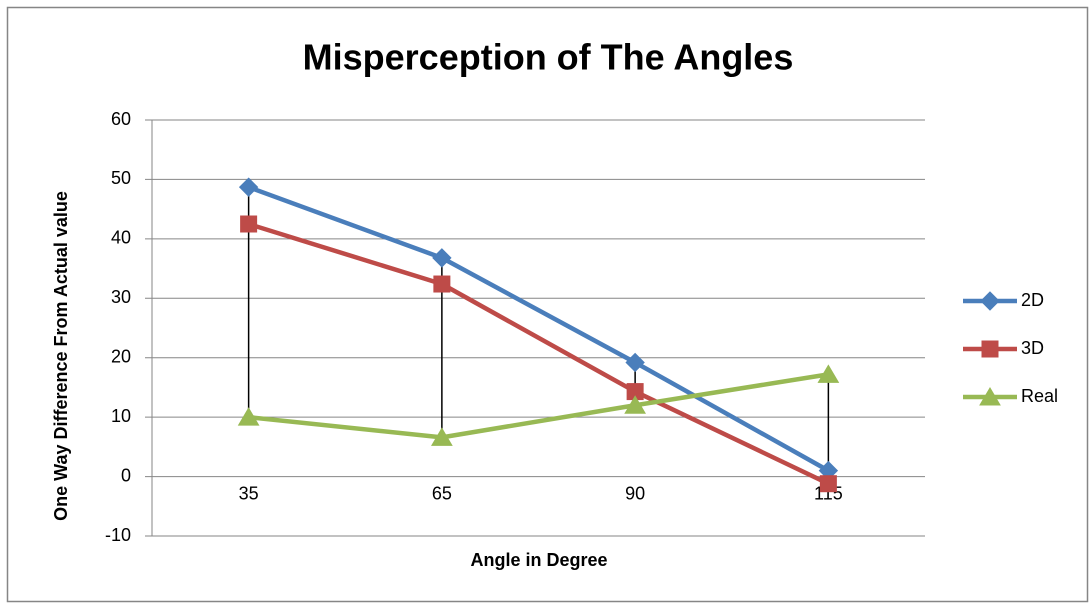  I want to click on legend-label: Real, so click(1039, 396).